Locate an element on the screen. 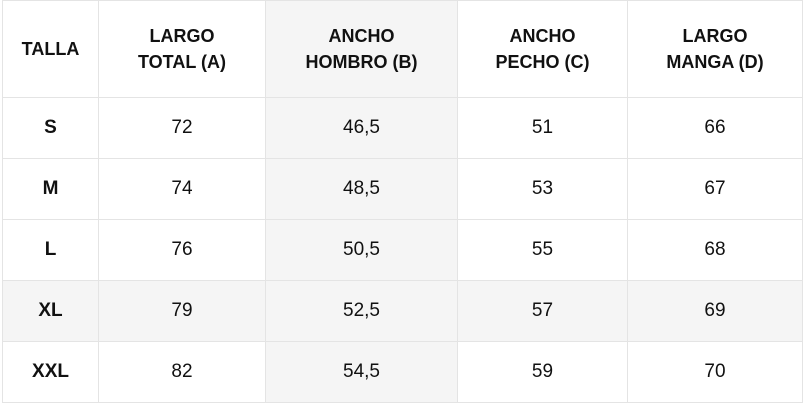  measure-cell: 67 is located at coordinates (715, 189).